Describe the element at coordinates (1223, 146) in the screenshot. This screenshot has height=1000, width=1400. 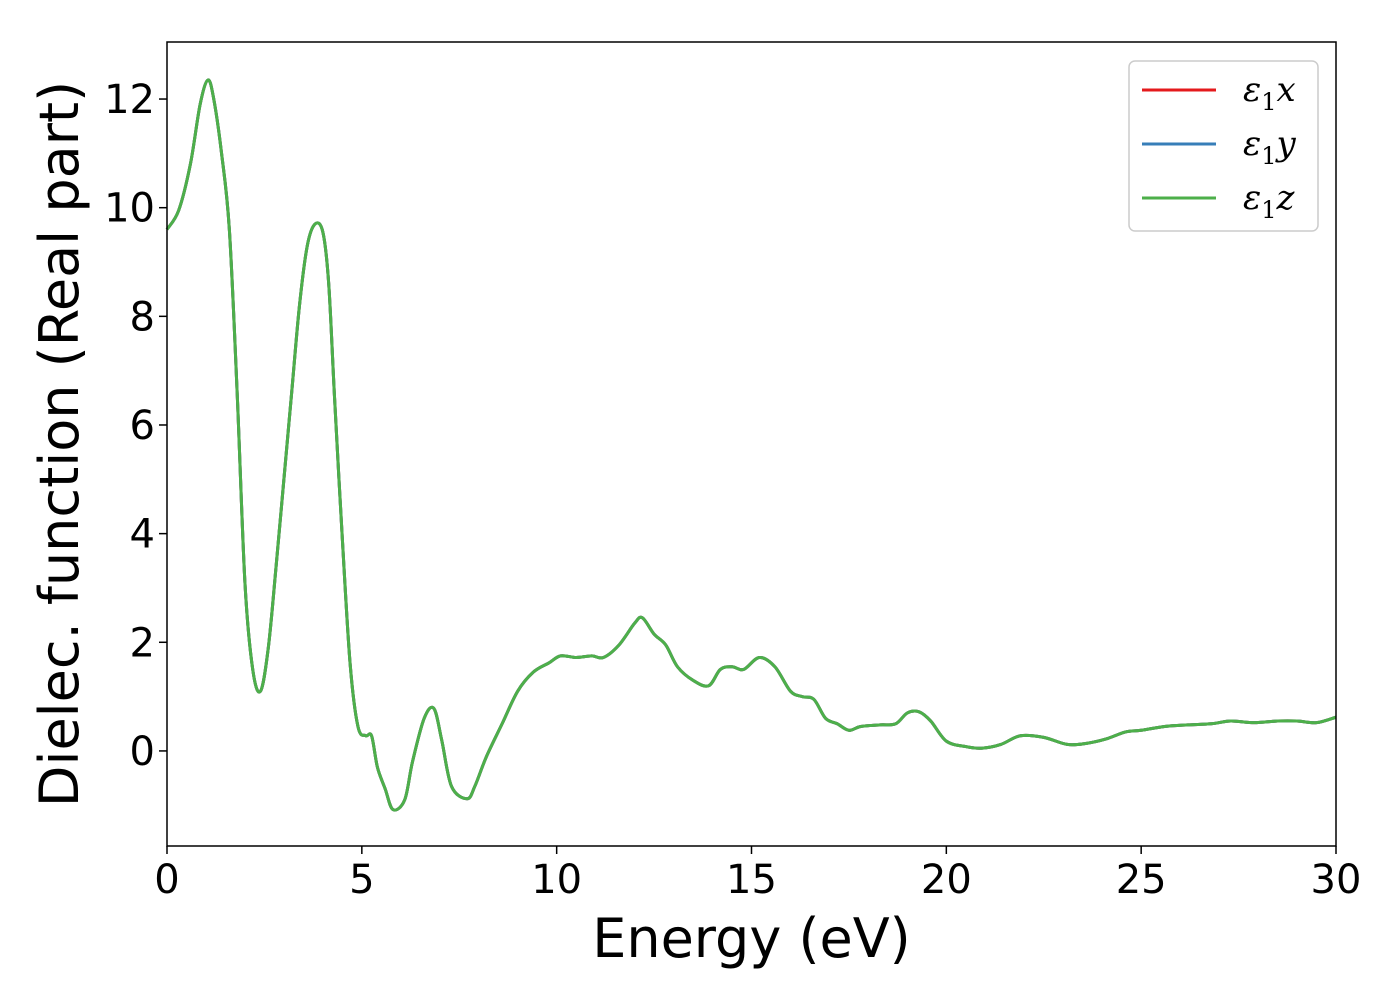
I see `legend-box` at that location.